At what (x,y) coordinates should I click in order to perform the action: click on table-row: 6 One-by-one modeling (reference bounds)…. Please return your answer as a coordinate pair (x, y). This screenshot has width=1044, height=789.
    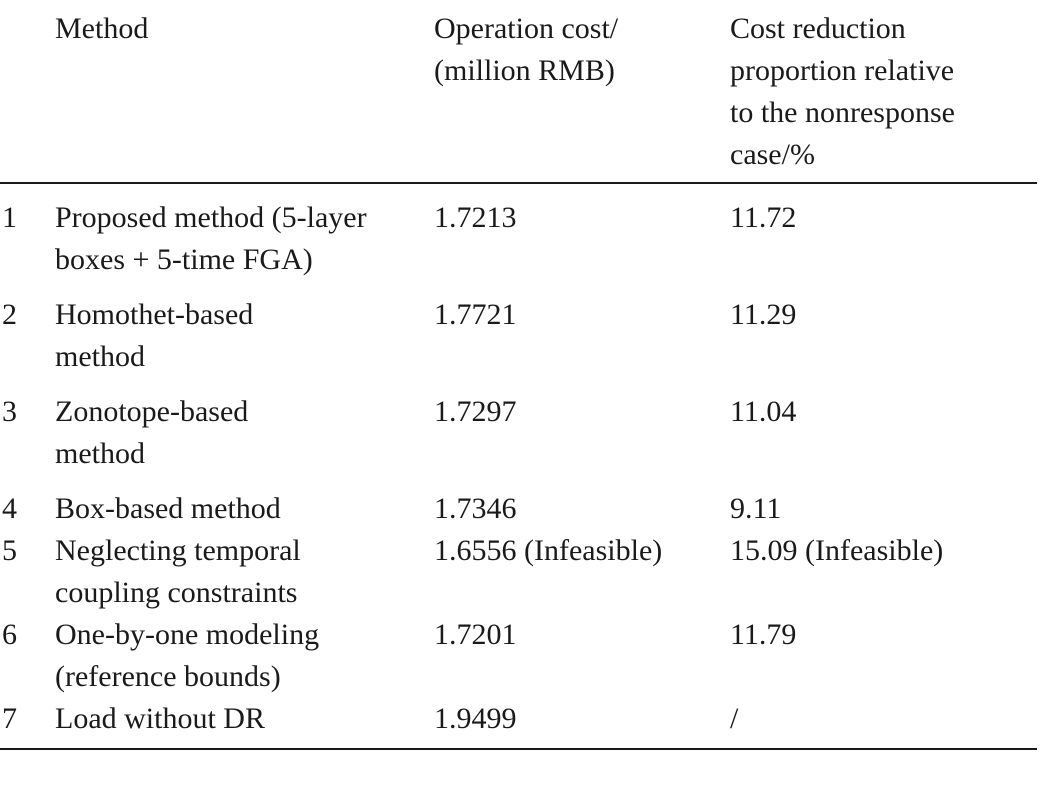
    Looking at the image, I should click on (518, 656).